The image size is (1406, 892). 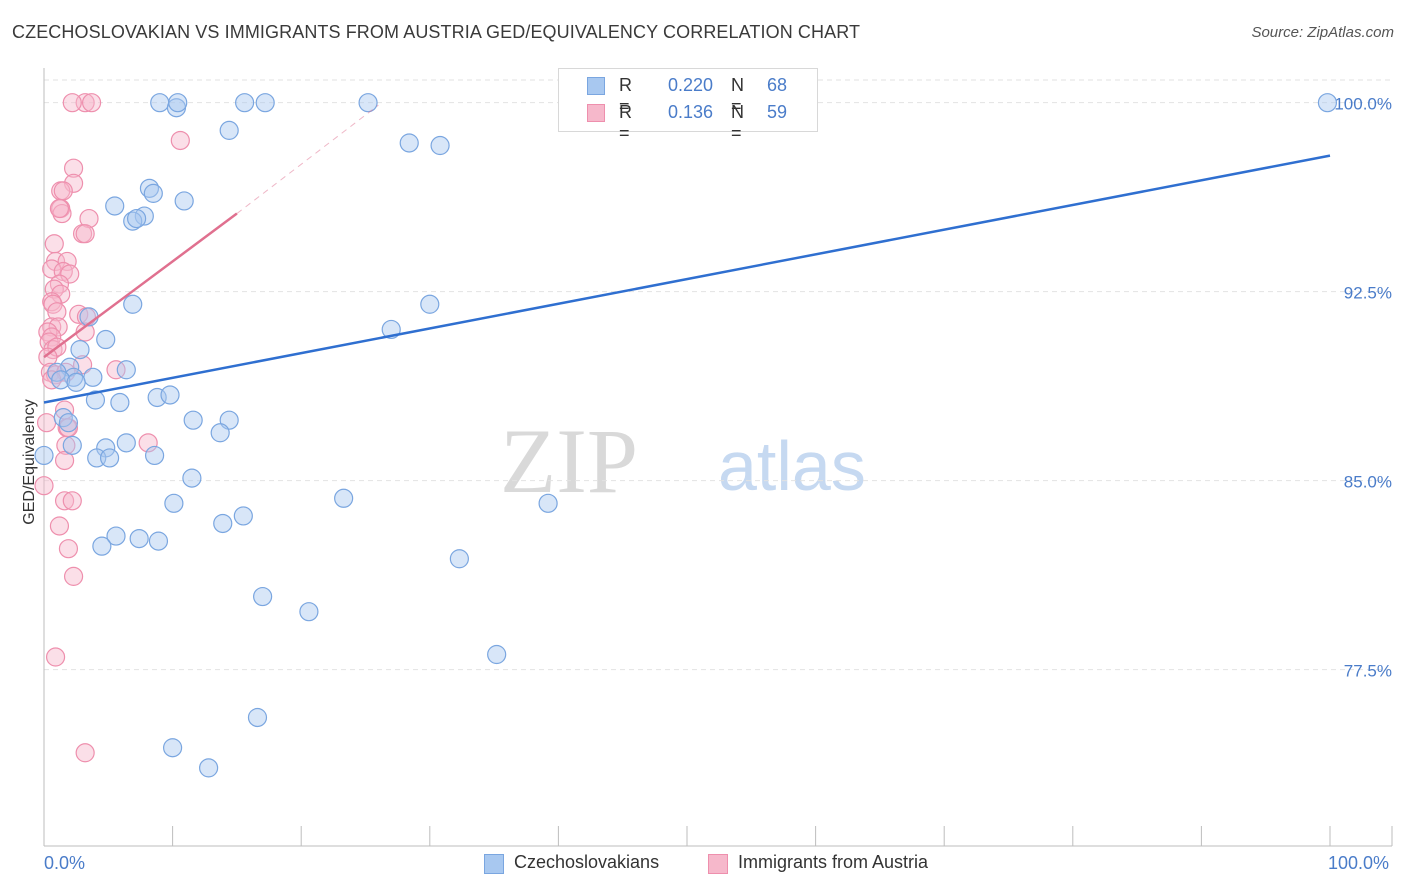 I want to click on legend-swatch-blue, so click(x=596, y=86).